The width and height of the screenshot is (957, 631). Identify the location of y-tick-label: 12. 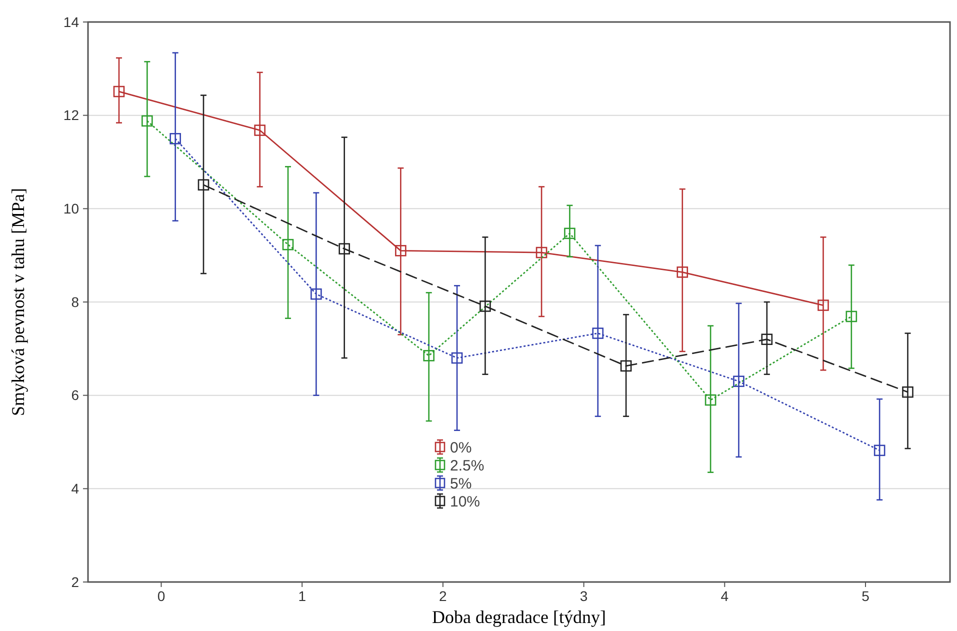
(71, 115).